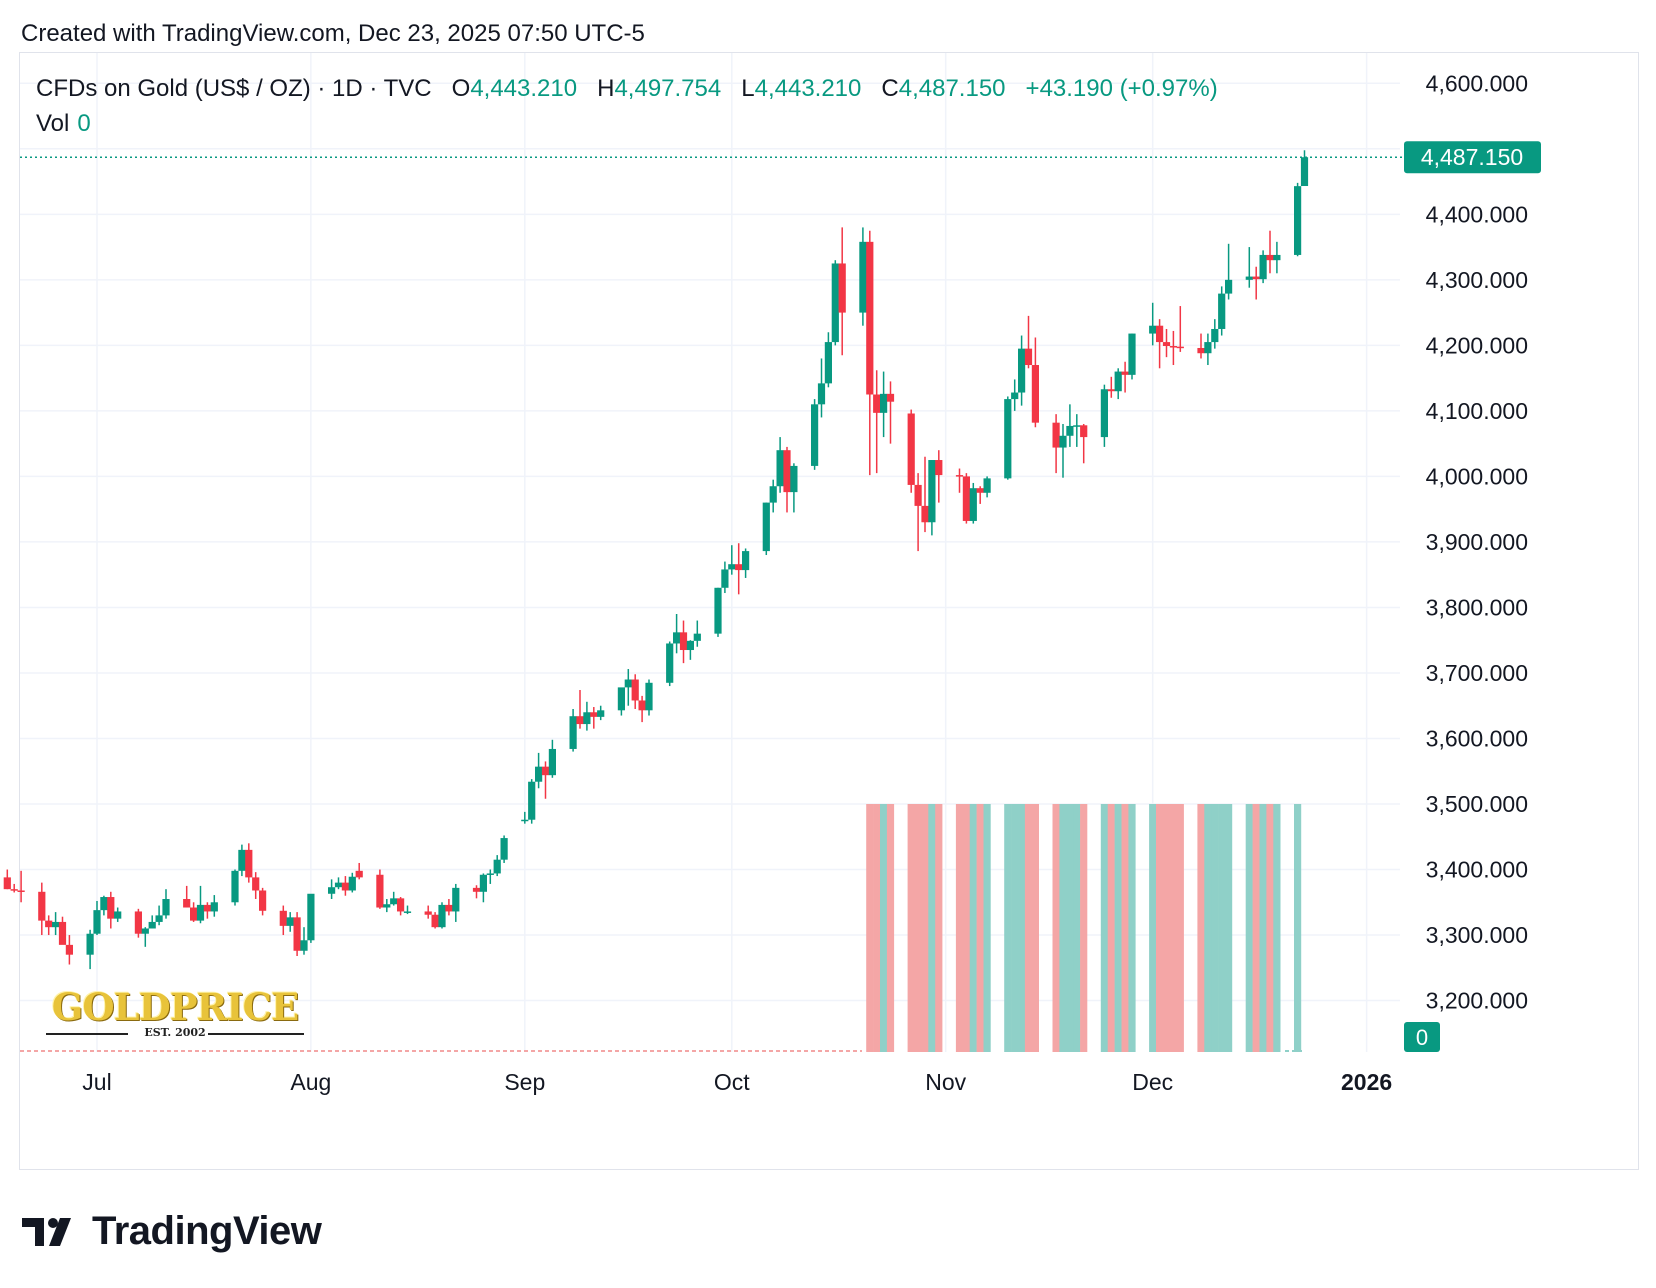 Image resolution: width=1656 pixels, height=1288 pixels. What do you see at coordinates (1472, 157) in the screenshot?
I see `last-price-tag` at bounding box center [1472, 157].